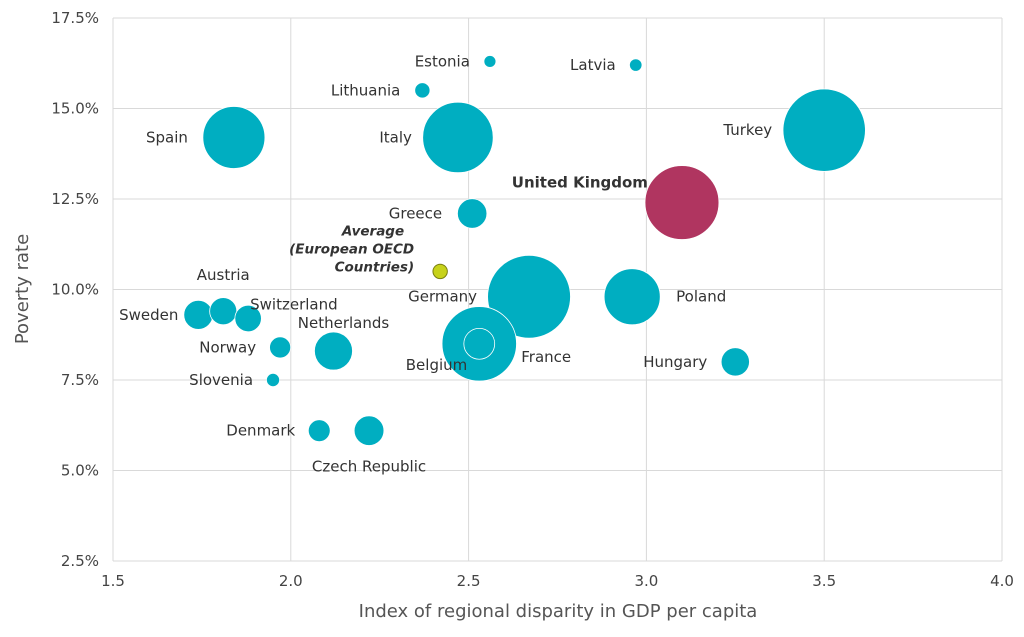  Describe the element at coordinates (701, 297) in the screenshot. I see `label-poland: Poland` at that location.